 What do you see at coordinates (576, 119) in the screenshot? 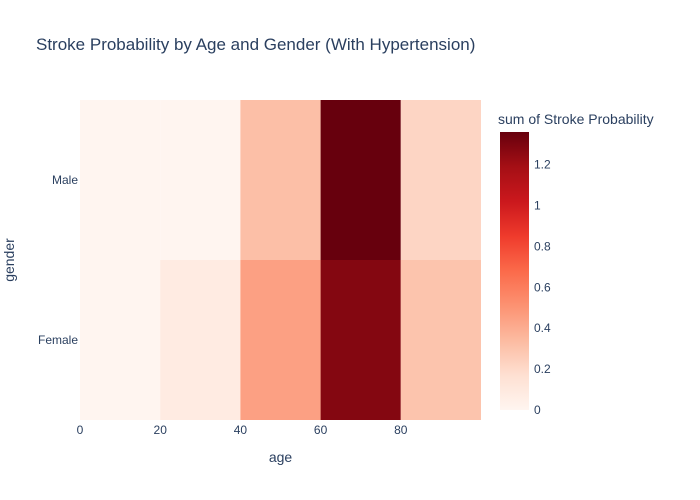
I see `colorbar-title: sum of Stroke Probability` at bounding box center [576, 119].